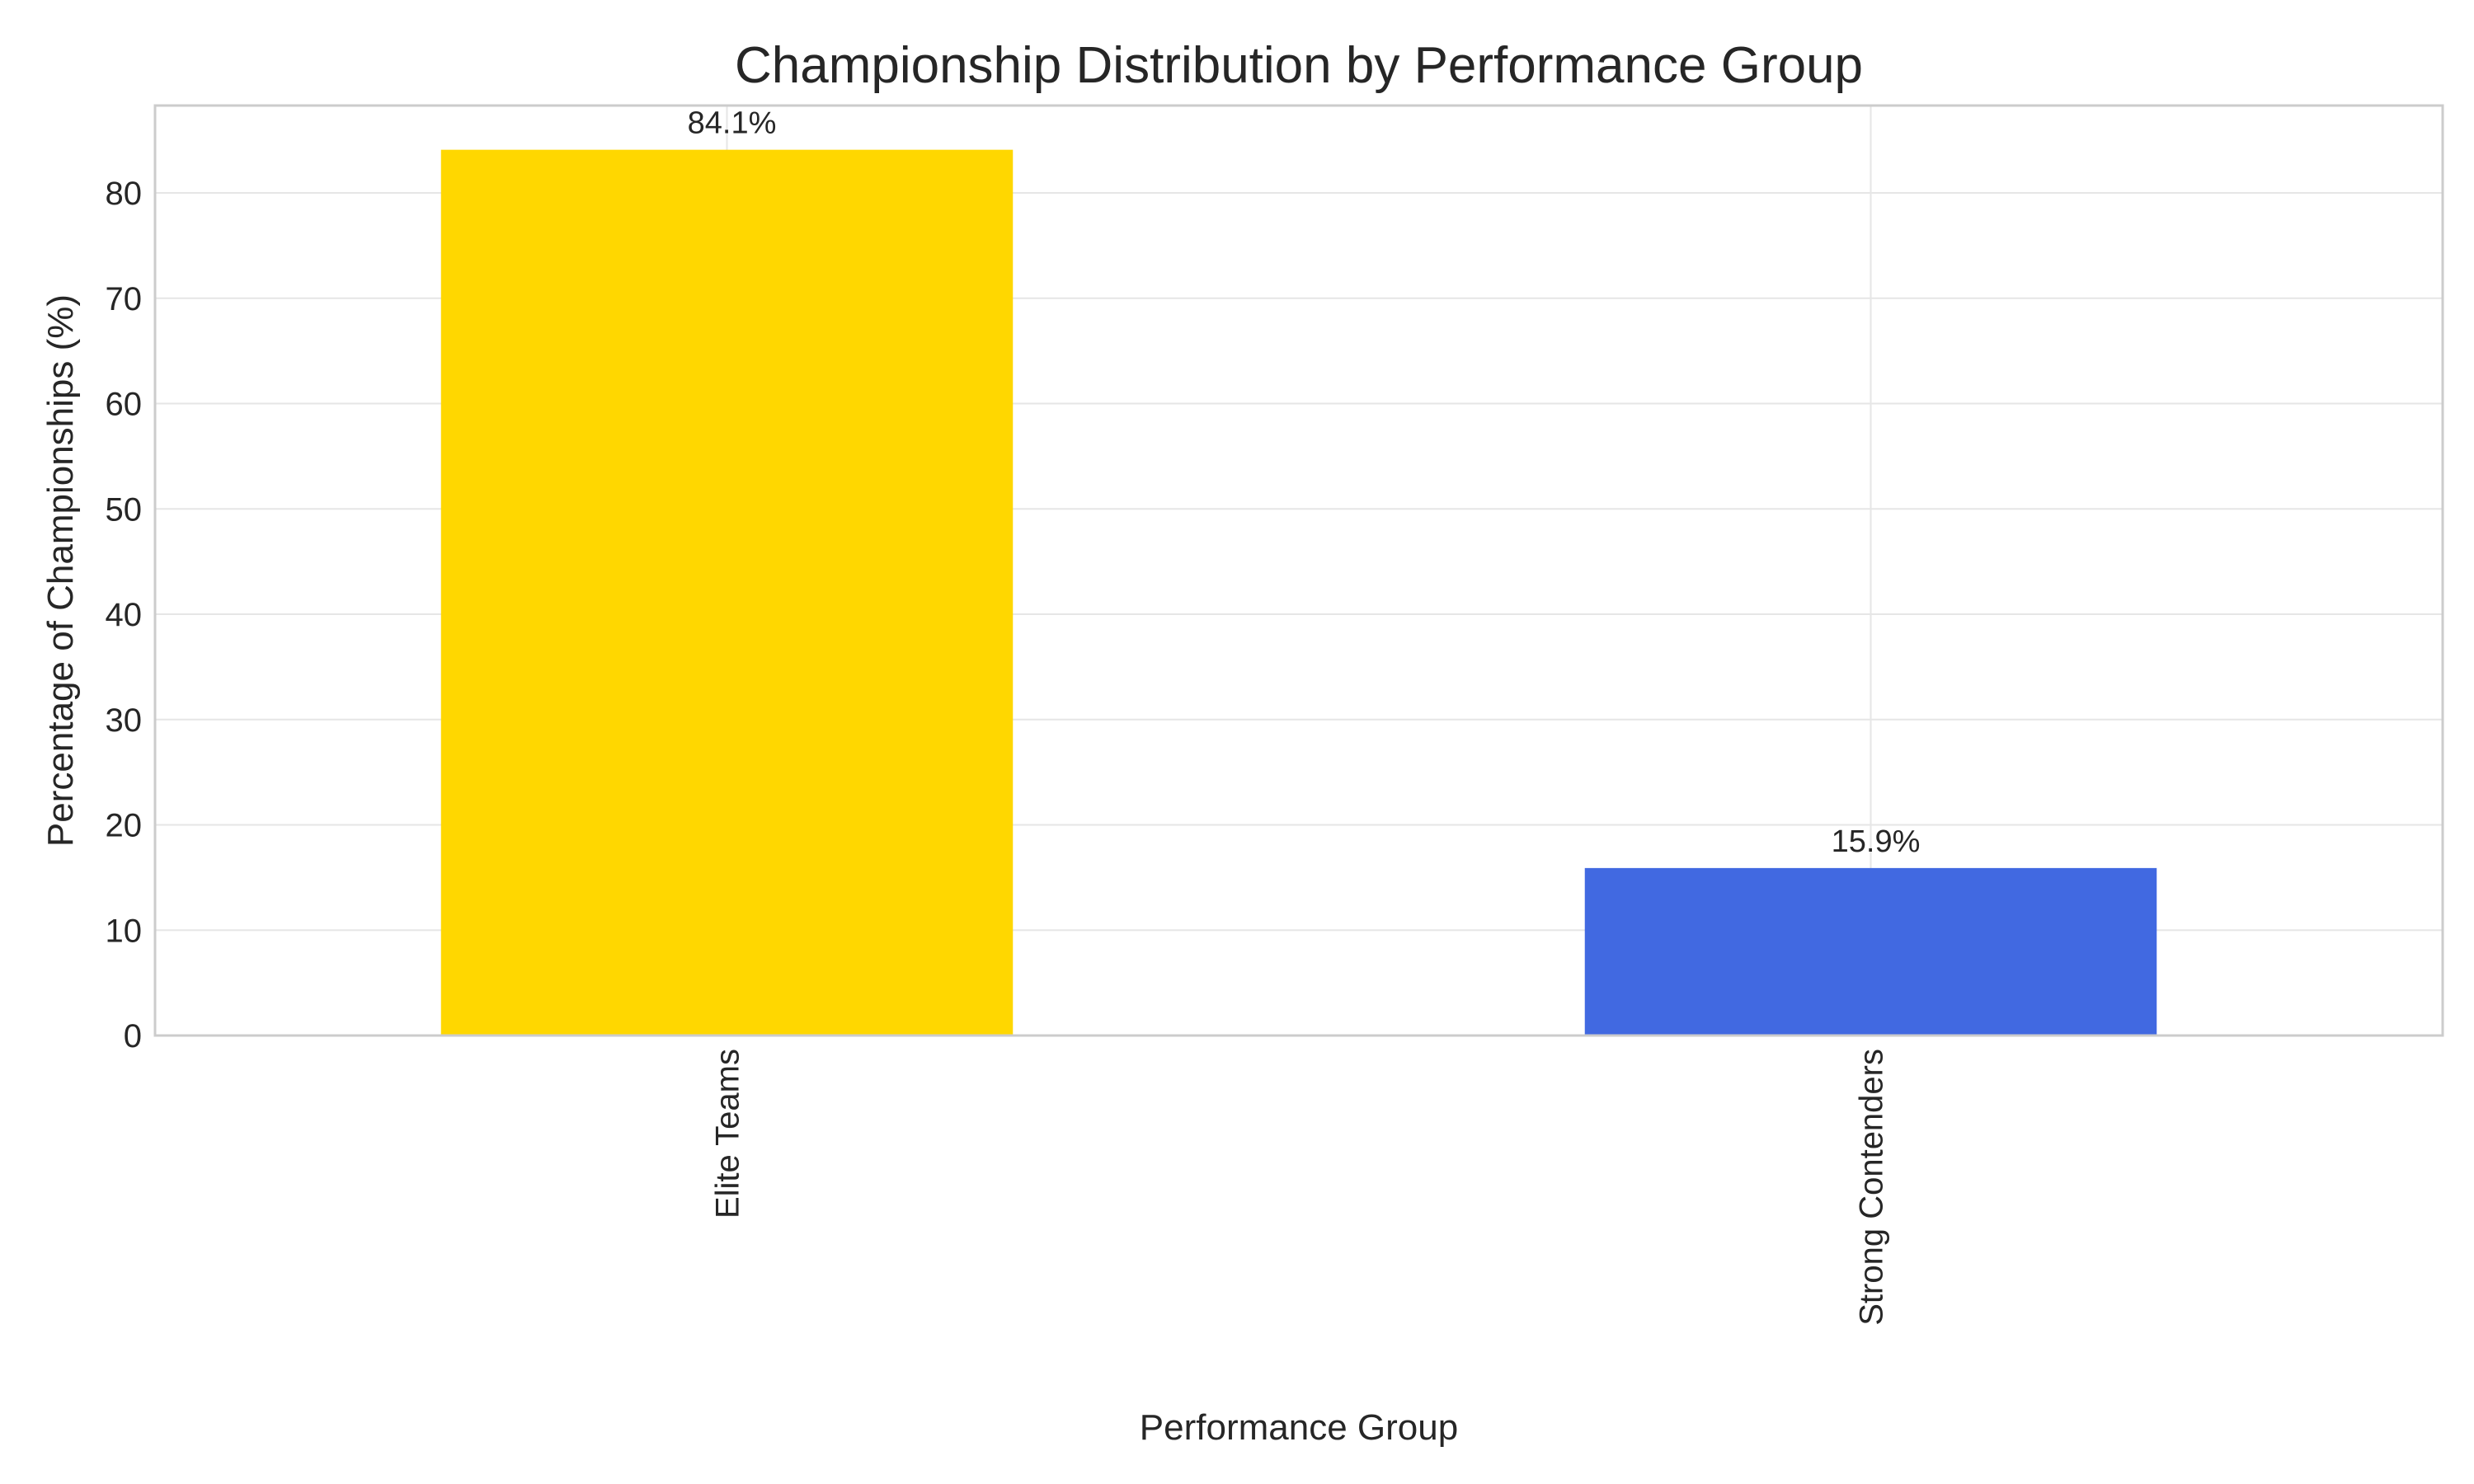 The image size is (2474, 1484). Describe the element at coordinates (124, 509) in the screenshot. I see `y-tick-label: 50` at that location.